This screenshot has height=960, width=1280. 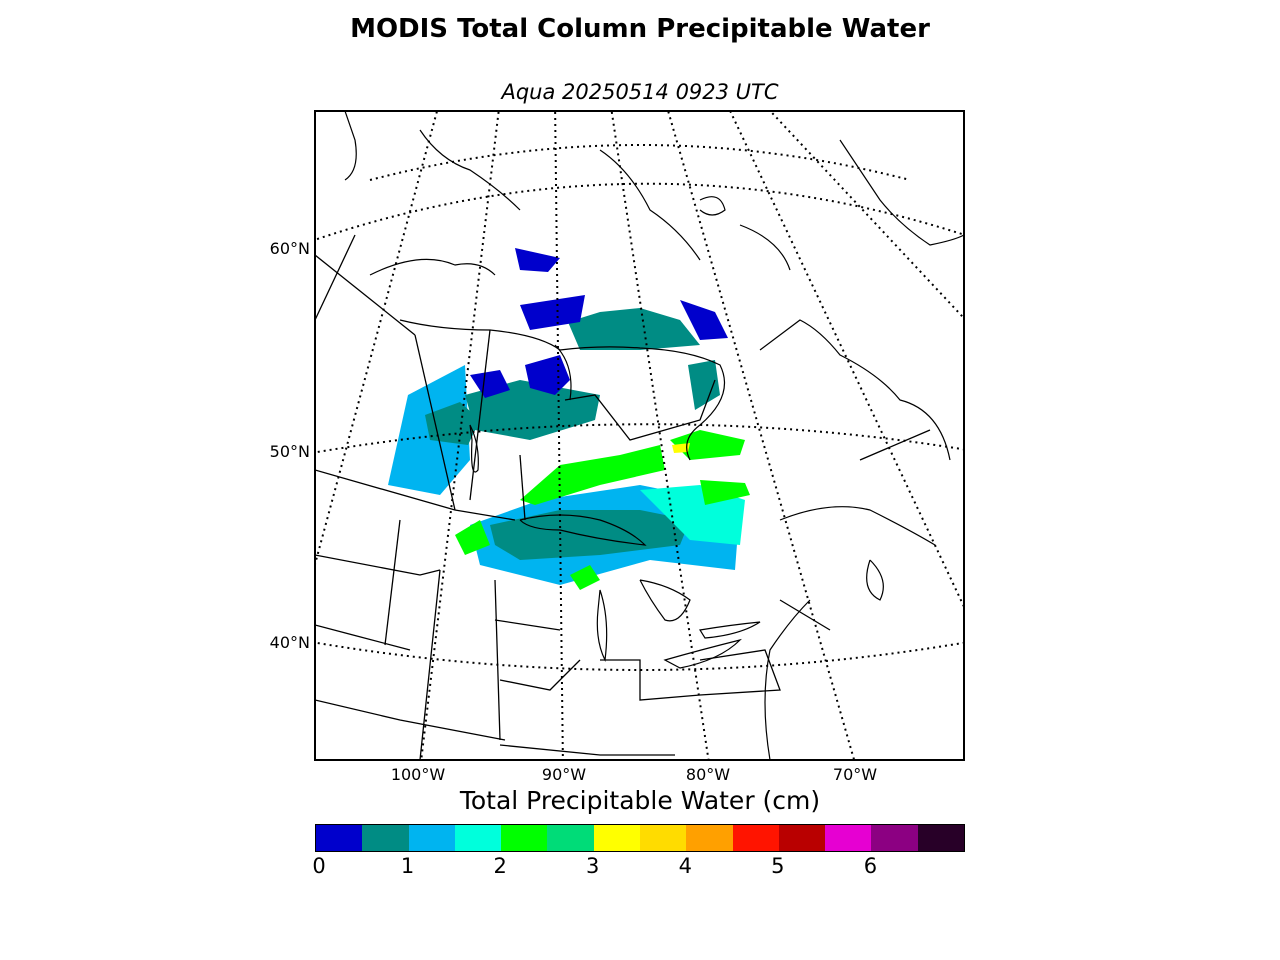 I want to click on province-border-sk-mb, so click(x=480, y=415).